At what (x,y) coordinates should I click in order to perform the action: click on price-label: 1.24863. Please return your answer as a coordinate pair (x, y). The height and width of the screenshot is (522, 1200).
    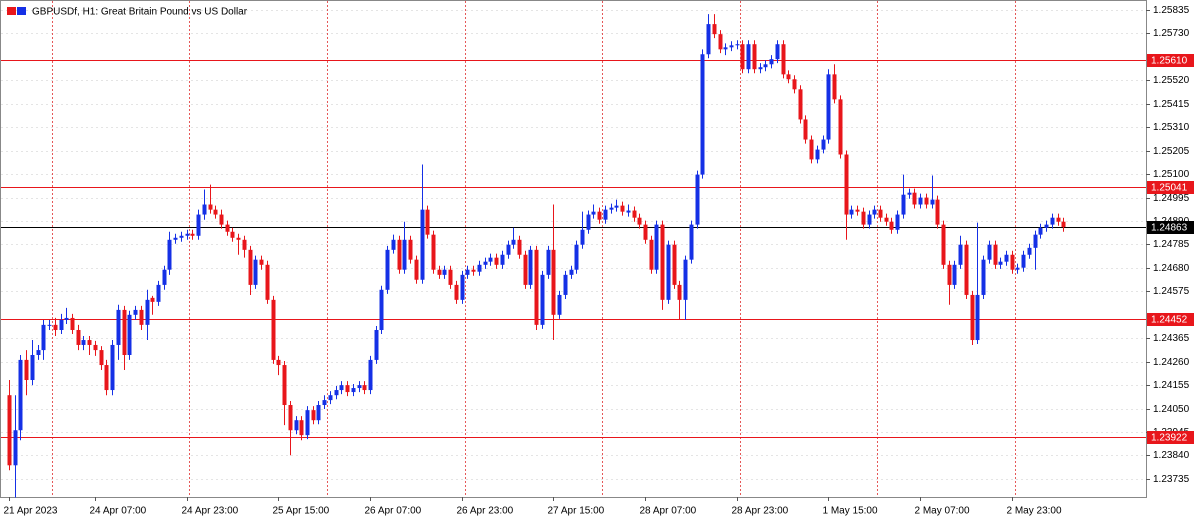
    Looking at the image, I should click on (1169, 228).